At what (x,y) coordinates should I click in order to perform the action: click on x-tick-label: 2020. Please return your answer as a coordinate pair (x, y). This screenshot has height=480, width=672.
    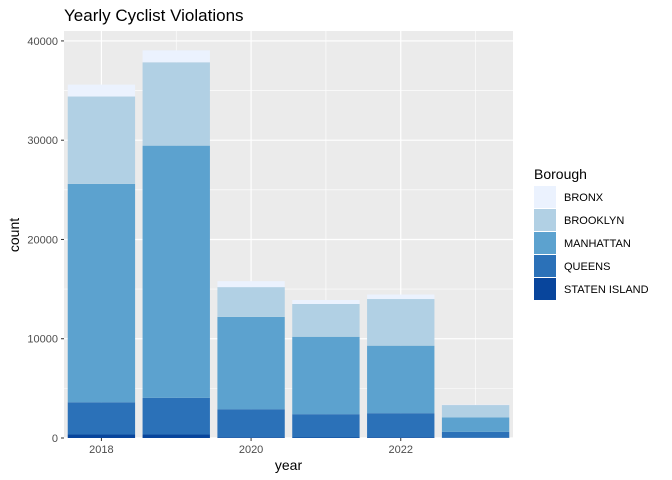
    Looking at the image, I should click on (251, 450).